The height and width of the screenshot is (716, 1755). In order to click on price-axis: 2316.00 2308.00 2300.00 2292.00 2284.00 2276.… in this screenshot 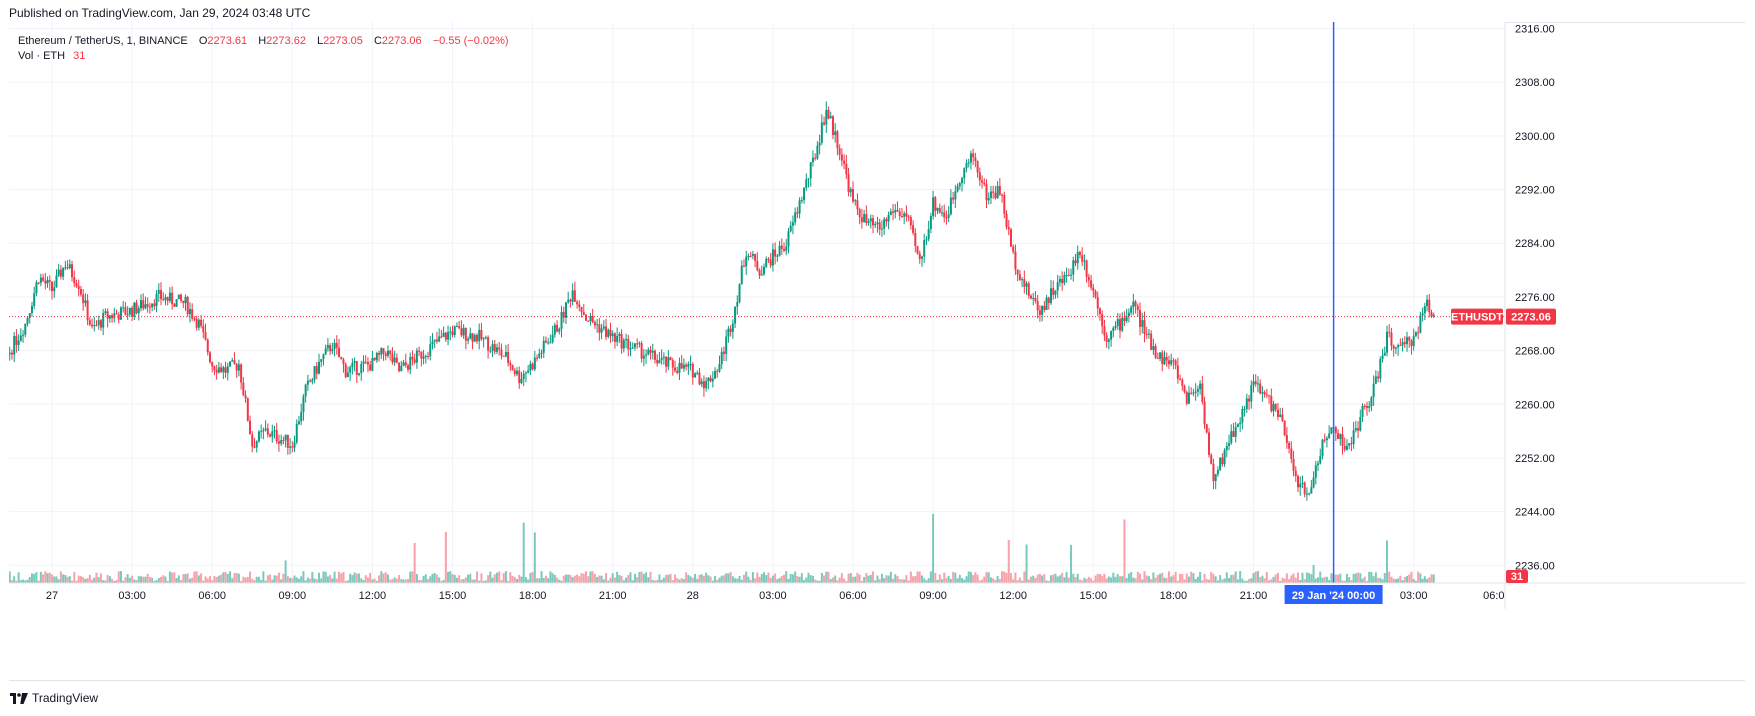, I will do `click(1535, 298)`.